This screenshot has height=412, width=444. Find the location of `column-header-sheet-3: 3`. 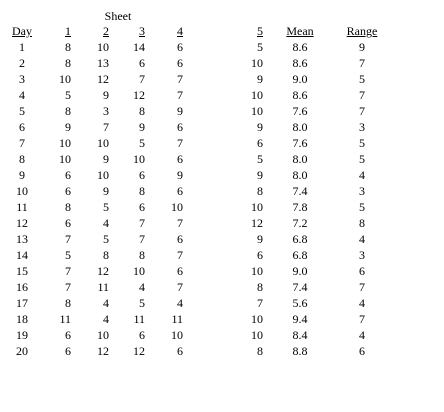

column-header-sheet-3: 3 is located at coordinates (142, 31).